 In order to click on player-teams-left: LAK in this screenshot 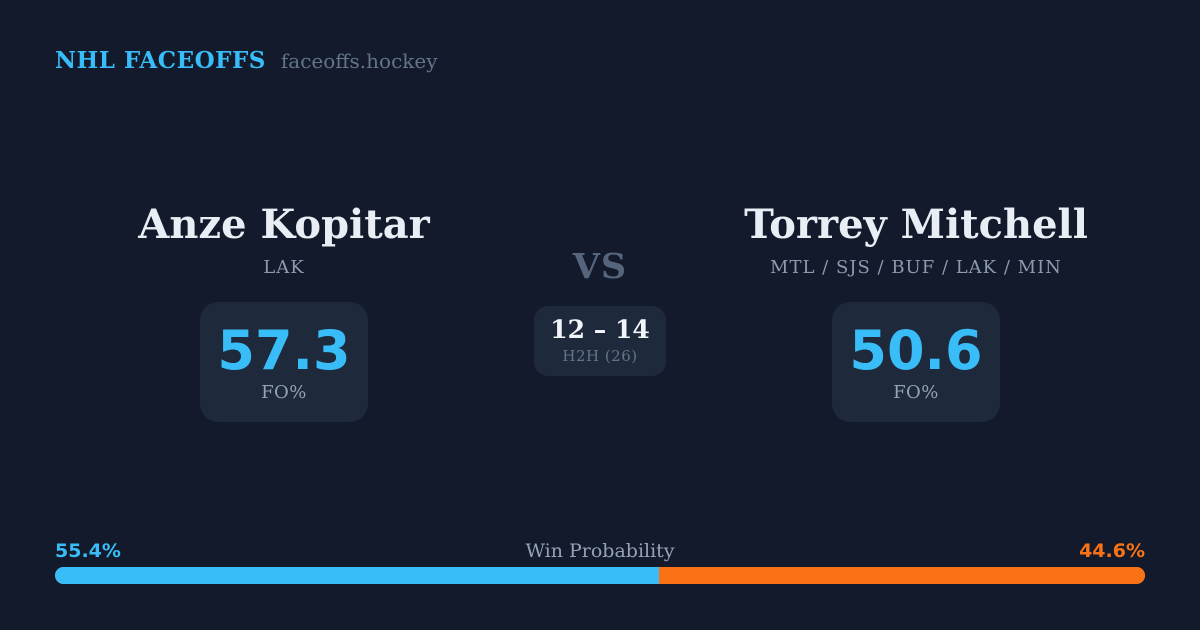, I will do `click(284, 267)`.